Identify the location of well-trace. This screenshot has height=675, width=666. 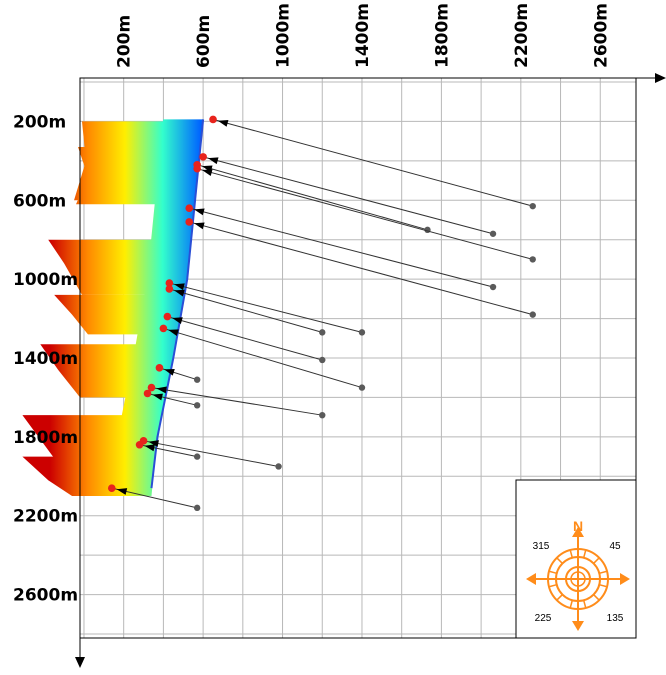
(177, 304).